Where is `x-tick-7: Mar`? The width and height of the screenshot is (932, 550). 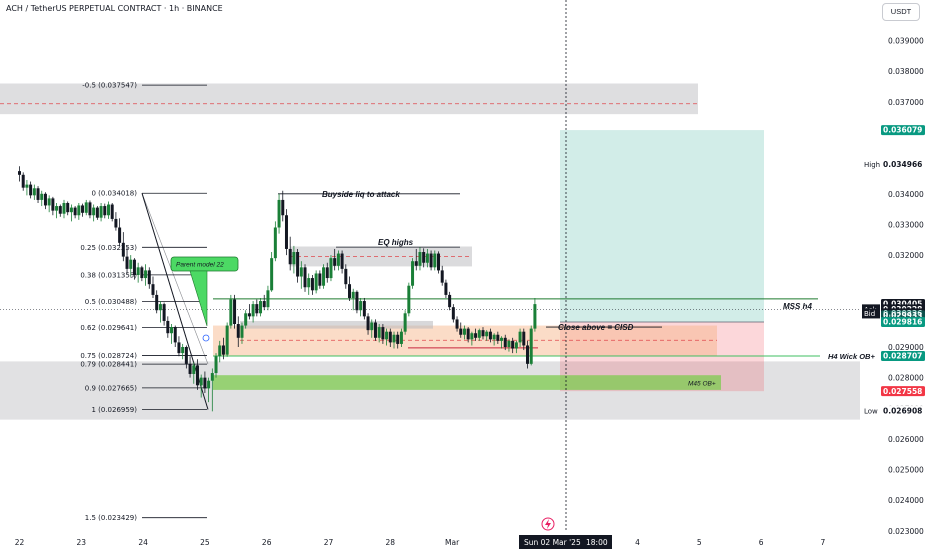
x-tick-7: Mar is located at coordinates (452, 542).